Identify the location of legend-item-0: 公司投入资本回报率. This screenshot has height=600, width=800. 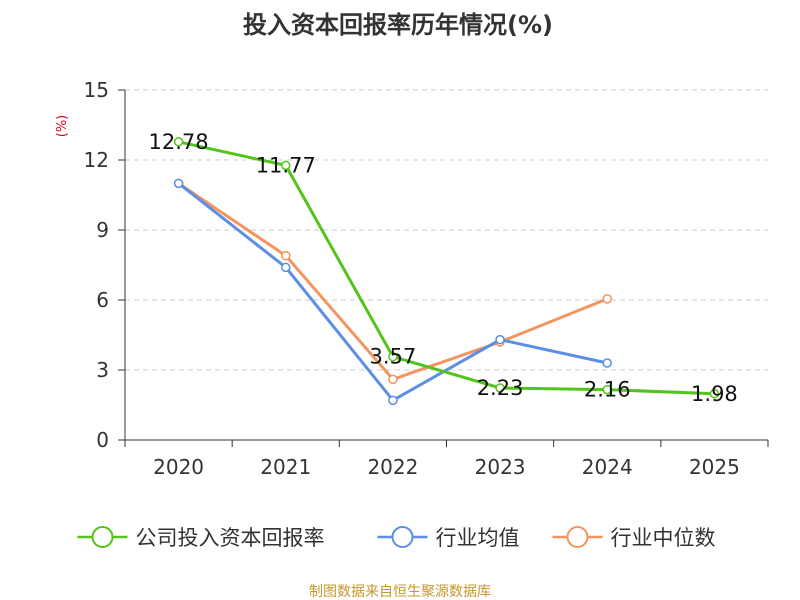
(201, 538).